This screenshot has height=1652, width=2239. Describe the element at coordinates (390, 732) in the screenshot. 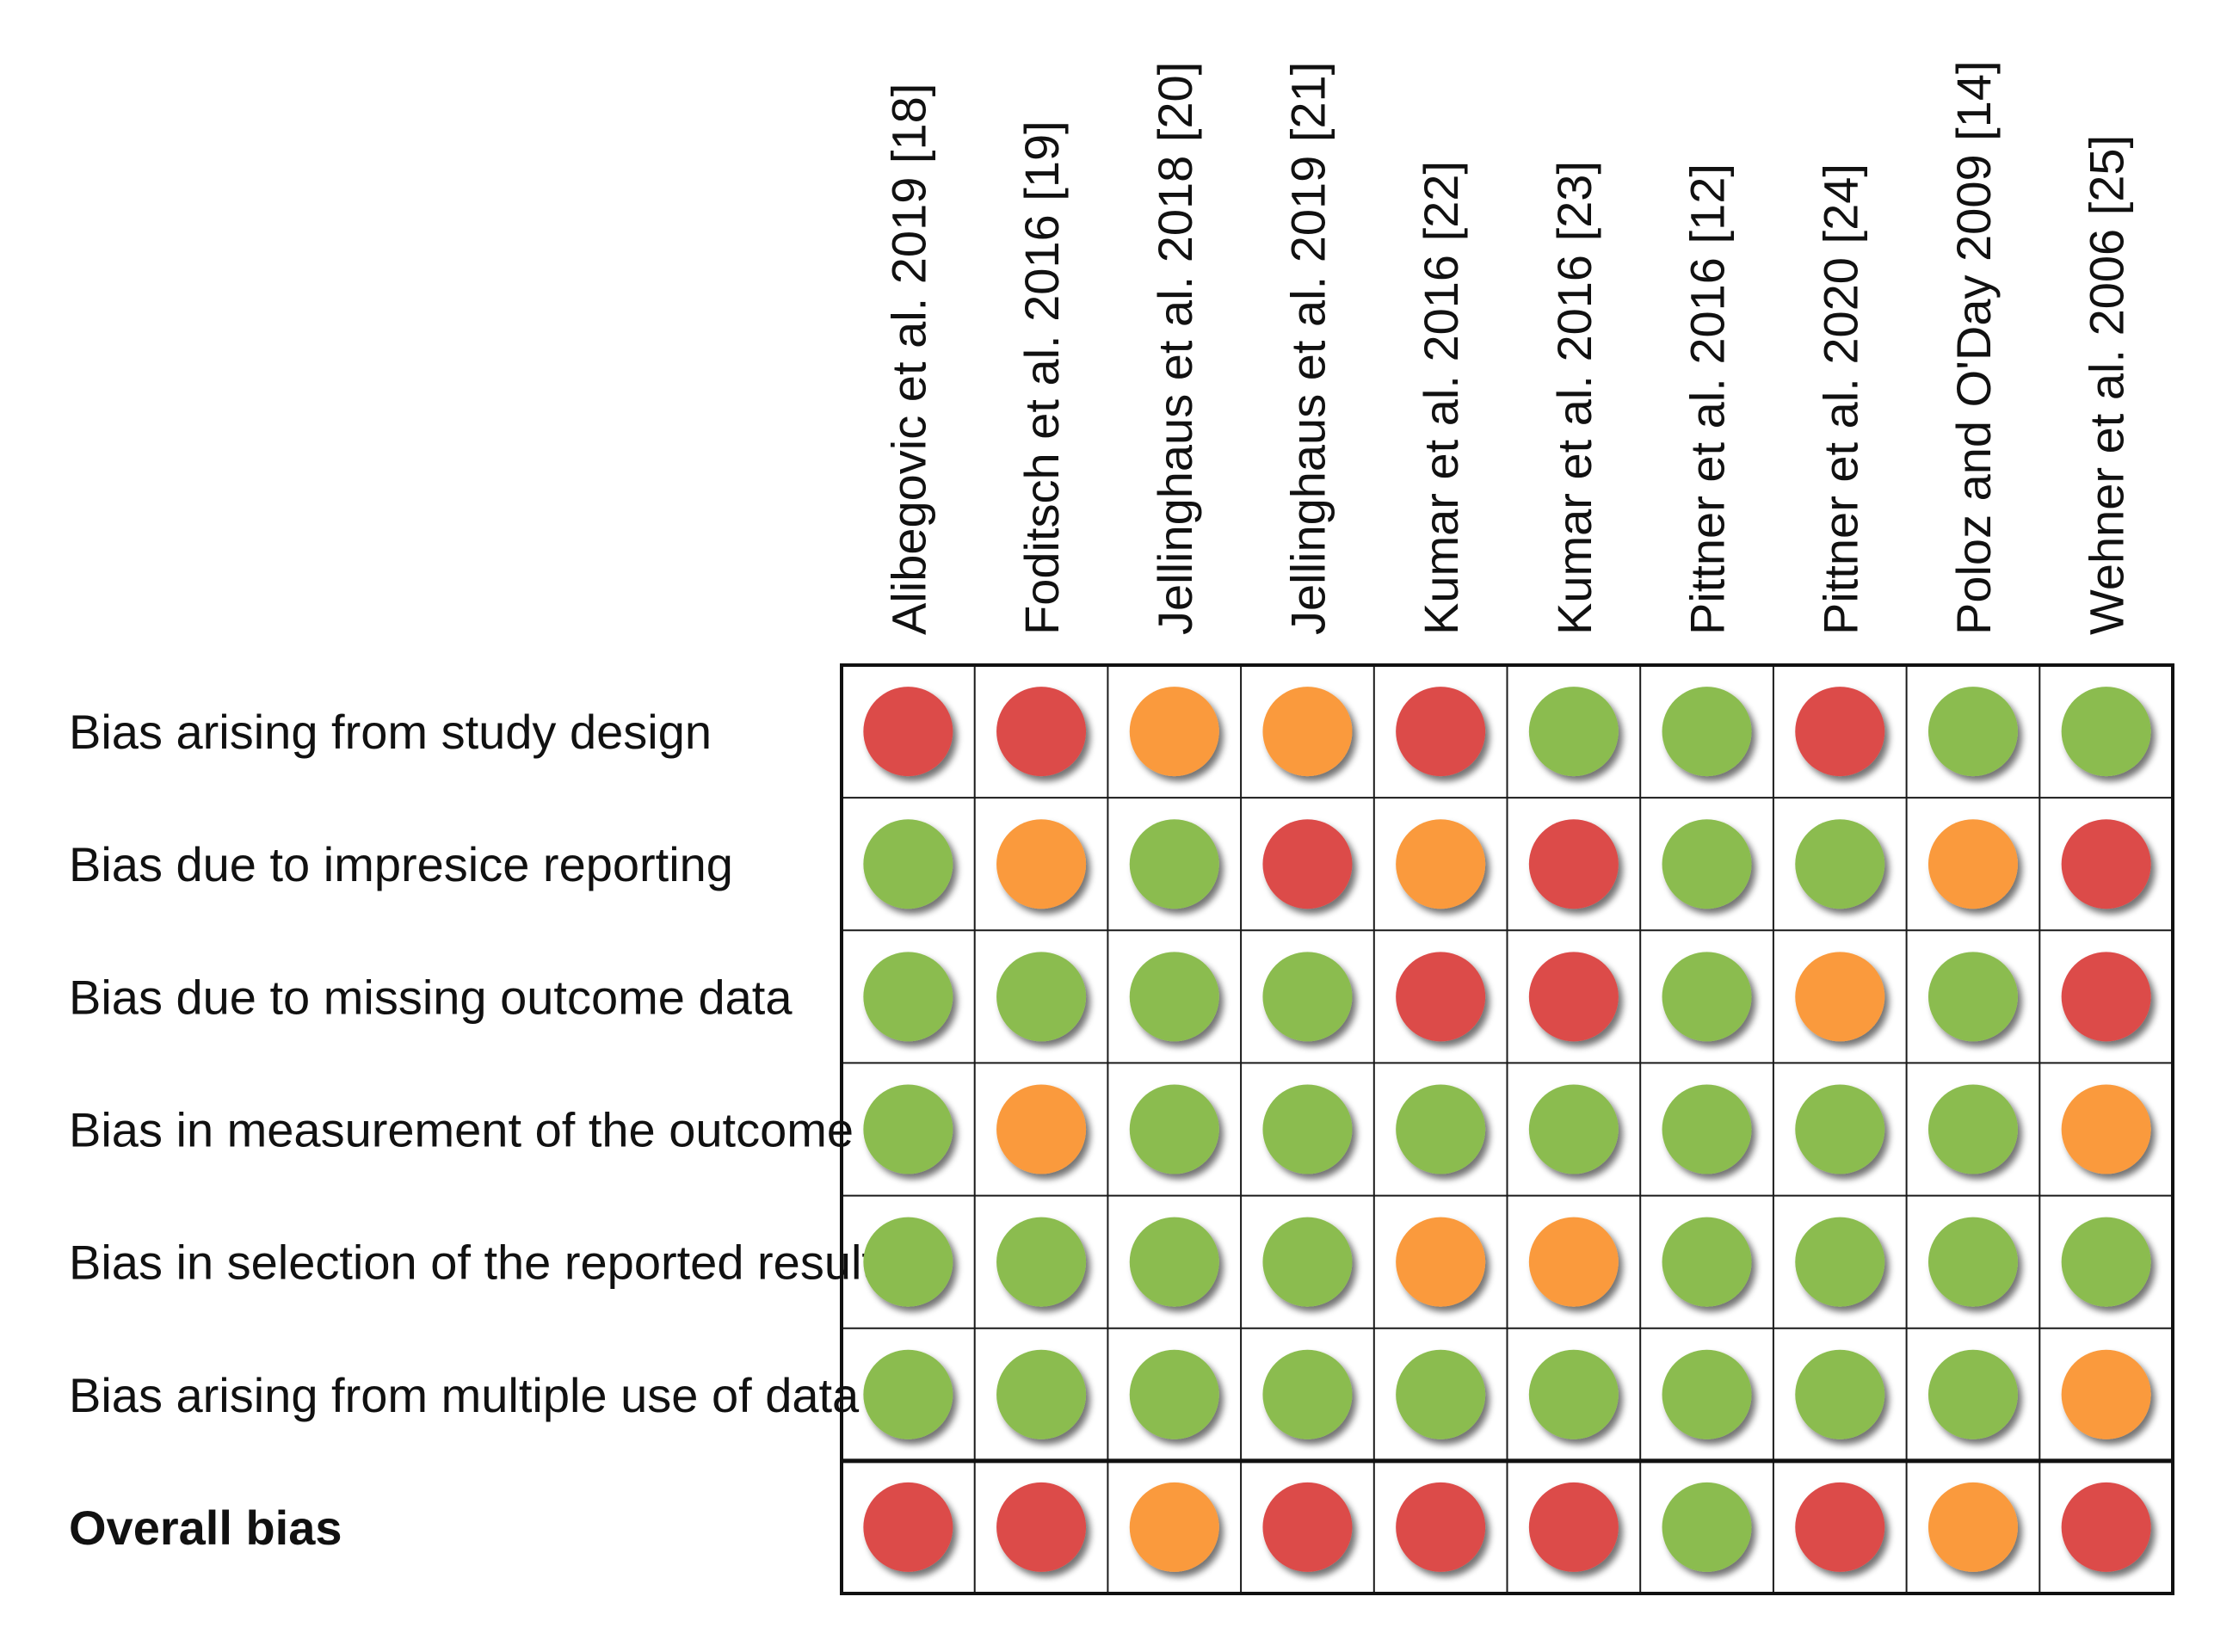

I see `domain-label: Bias arising from study design` at that location.